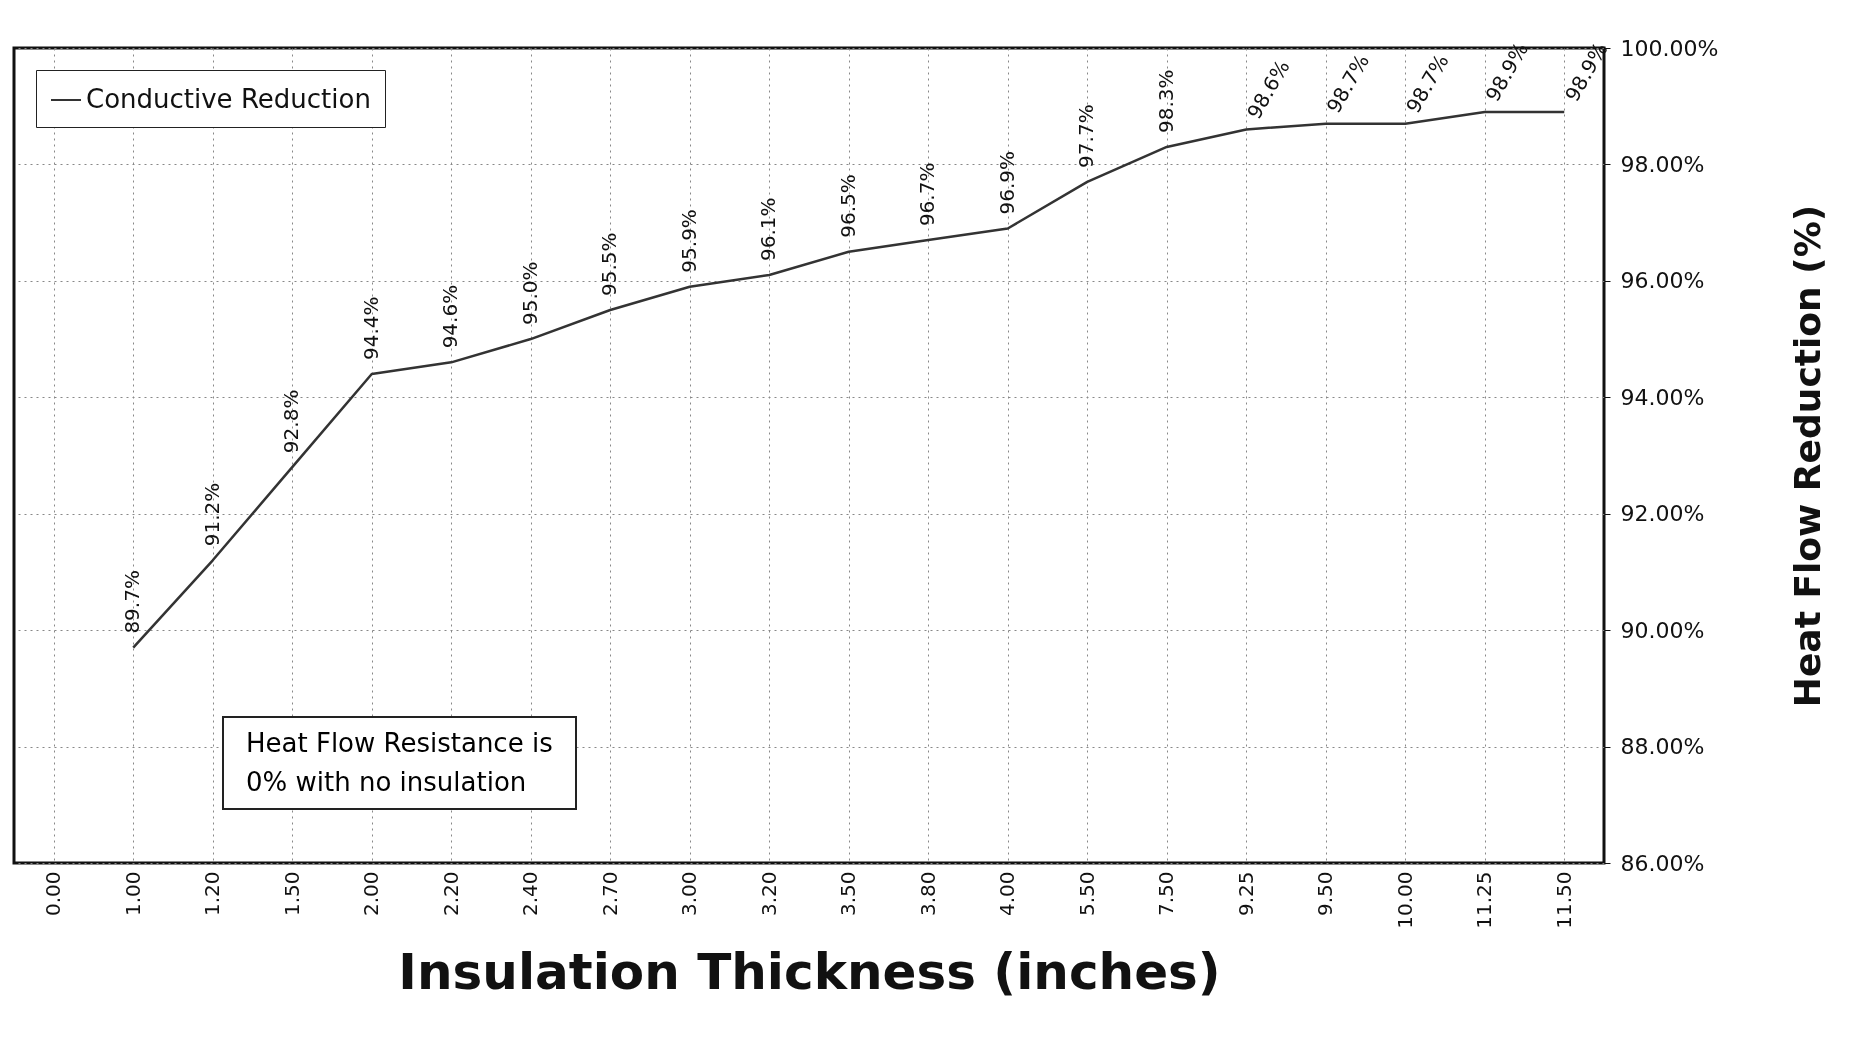 The image size is (1856, 1056). Describe the element at coordinates (609, 894) in the screenshot. I see `x-tick-label: 2.70` at that location.